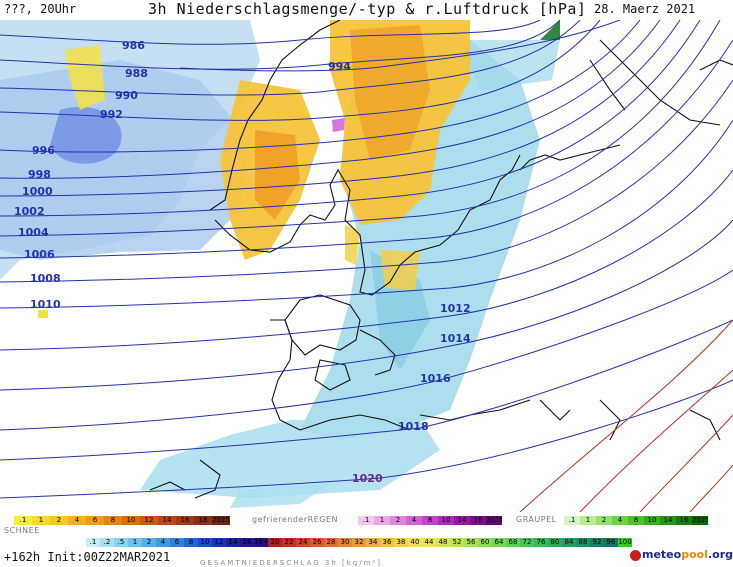 The image size is (733, 567). What do you see at coordinates (687, 554) in the screenshot?
I see `brand-link: meteopool.org` at bounding box center [687, 554].